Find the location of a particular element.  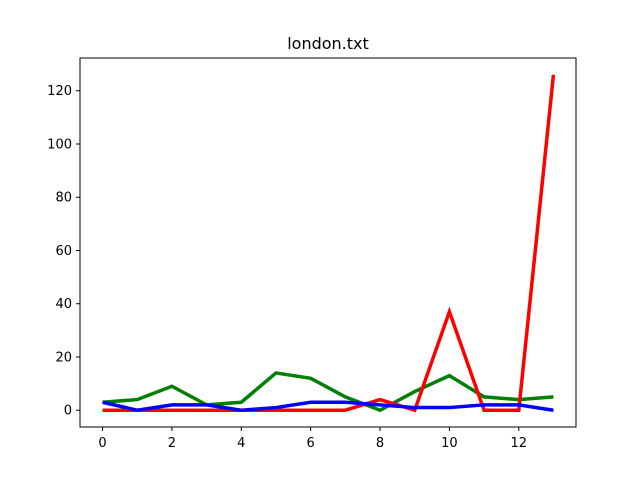

y-tick-label-6: 120 is located at coordinates (59, 91).